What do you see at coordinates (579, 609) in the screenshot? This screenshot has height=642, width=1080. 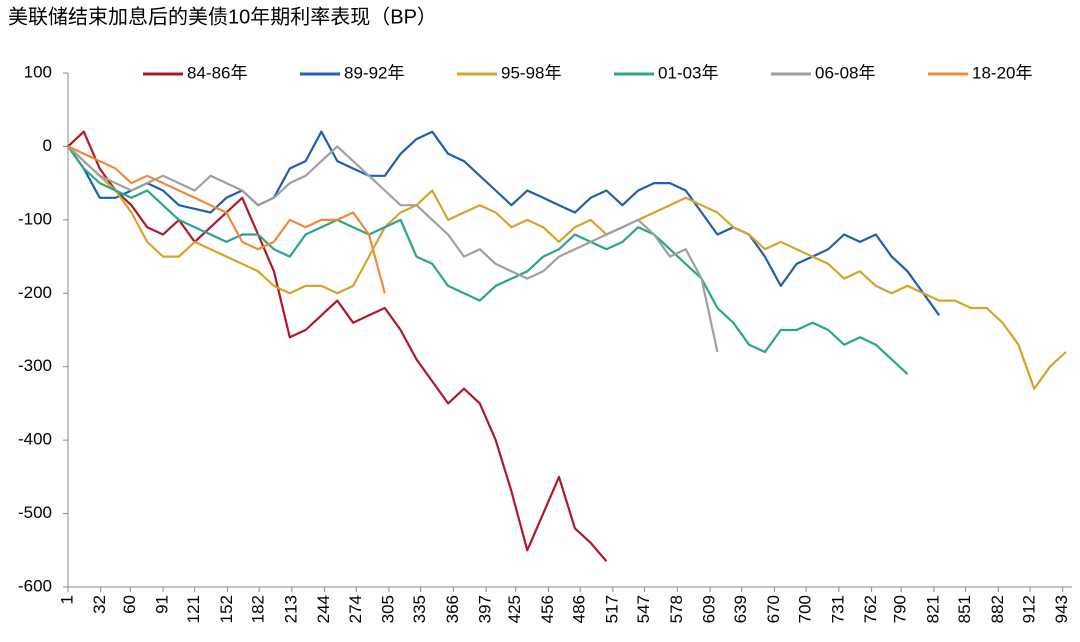 I see `x-tick-label: 486` at bounding box center [579, 609].